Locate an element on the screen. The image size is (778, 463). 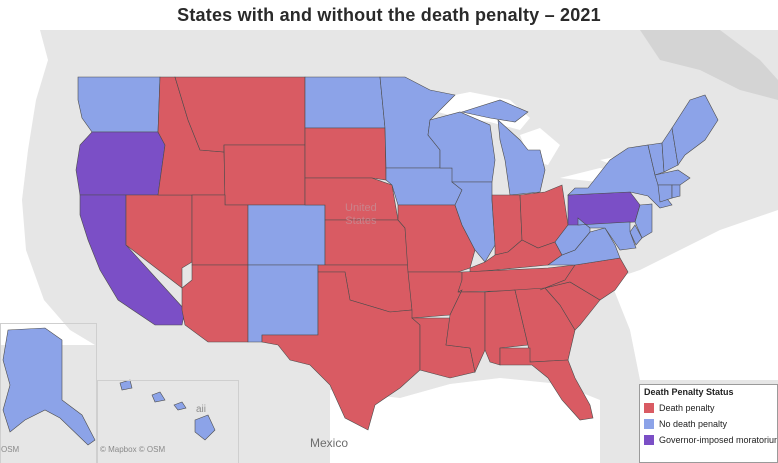
hawaii-label: aii is located at coordinates (201, 409).